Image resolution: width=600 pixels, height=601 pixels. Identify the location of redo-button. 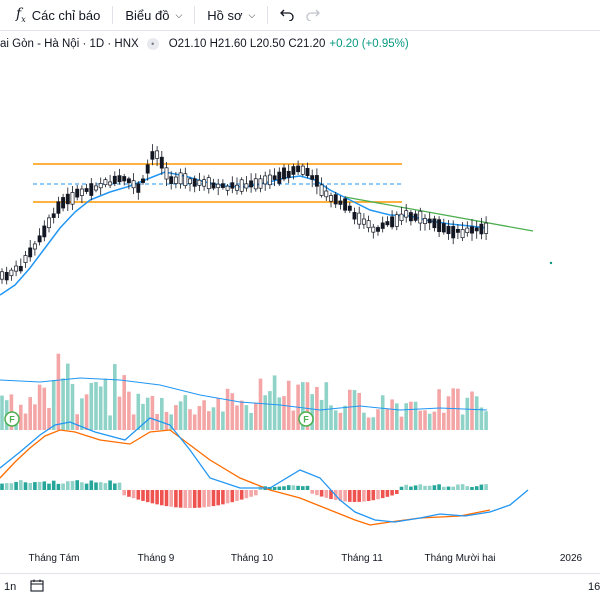
(313, 15).